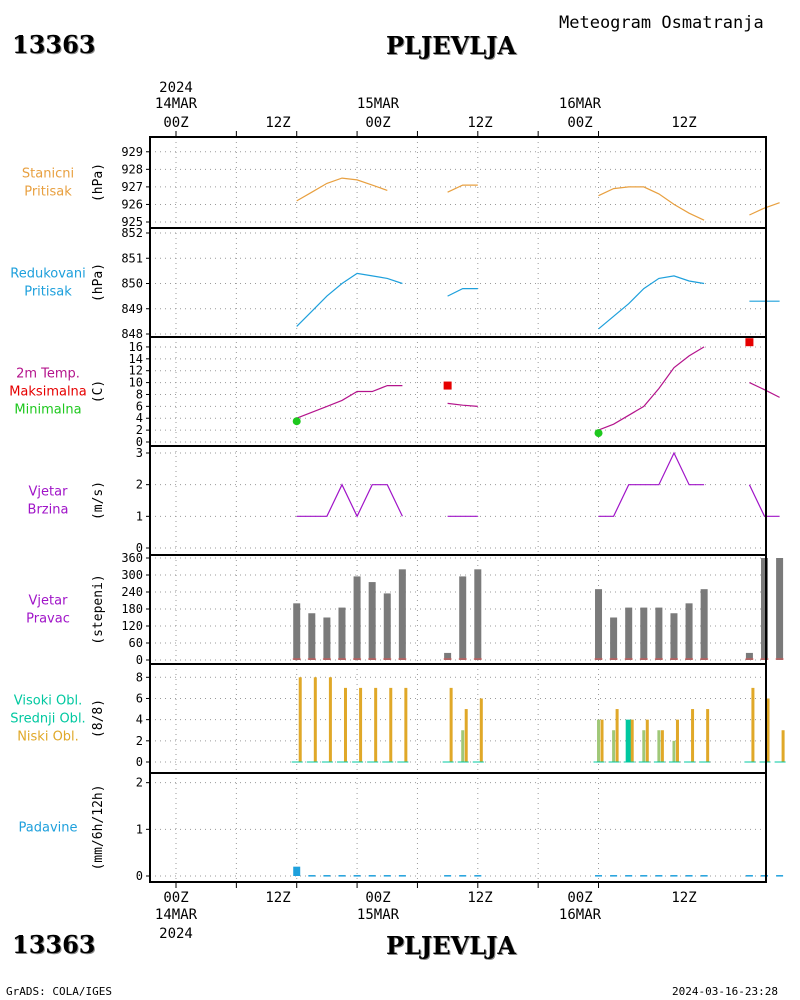  I want to click on y-tick-label: 852, so click(132, 233).